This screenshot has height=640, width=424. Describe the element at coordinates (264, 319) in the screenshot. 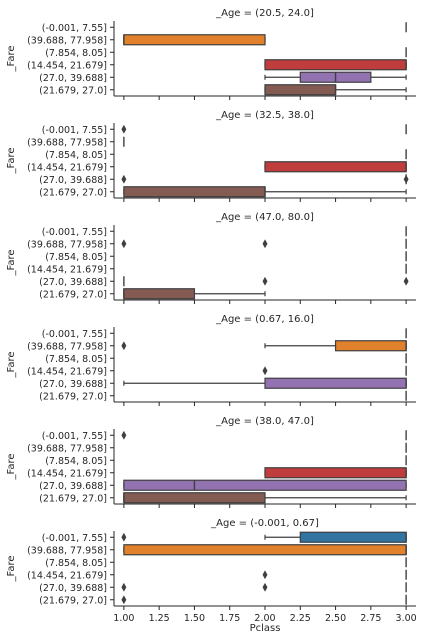

I see `panel-title: _Age = (0.67, 16.0]` at that location.